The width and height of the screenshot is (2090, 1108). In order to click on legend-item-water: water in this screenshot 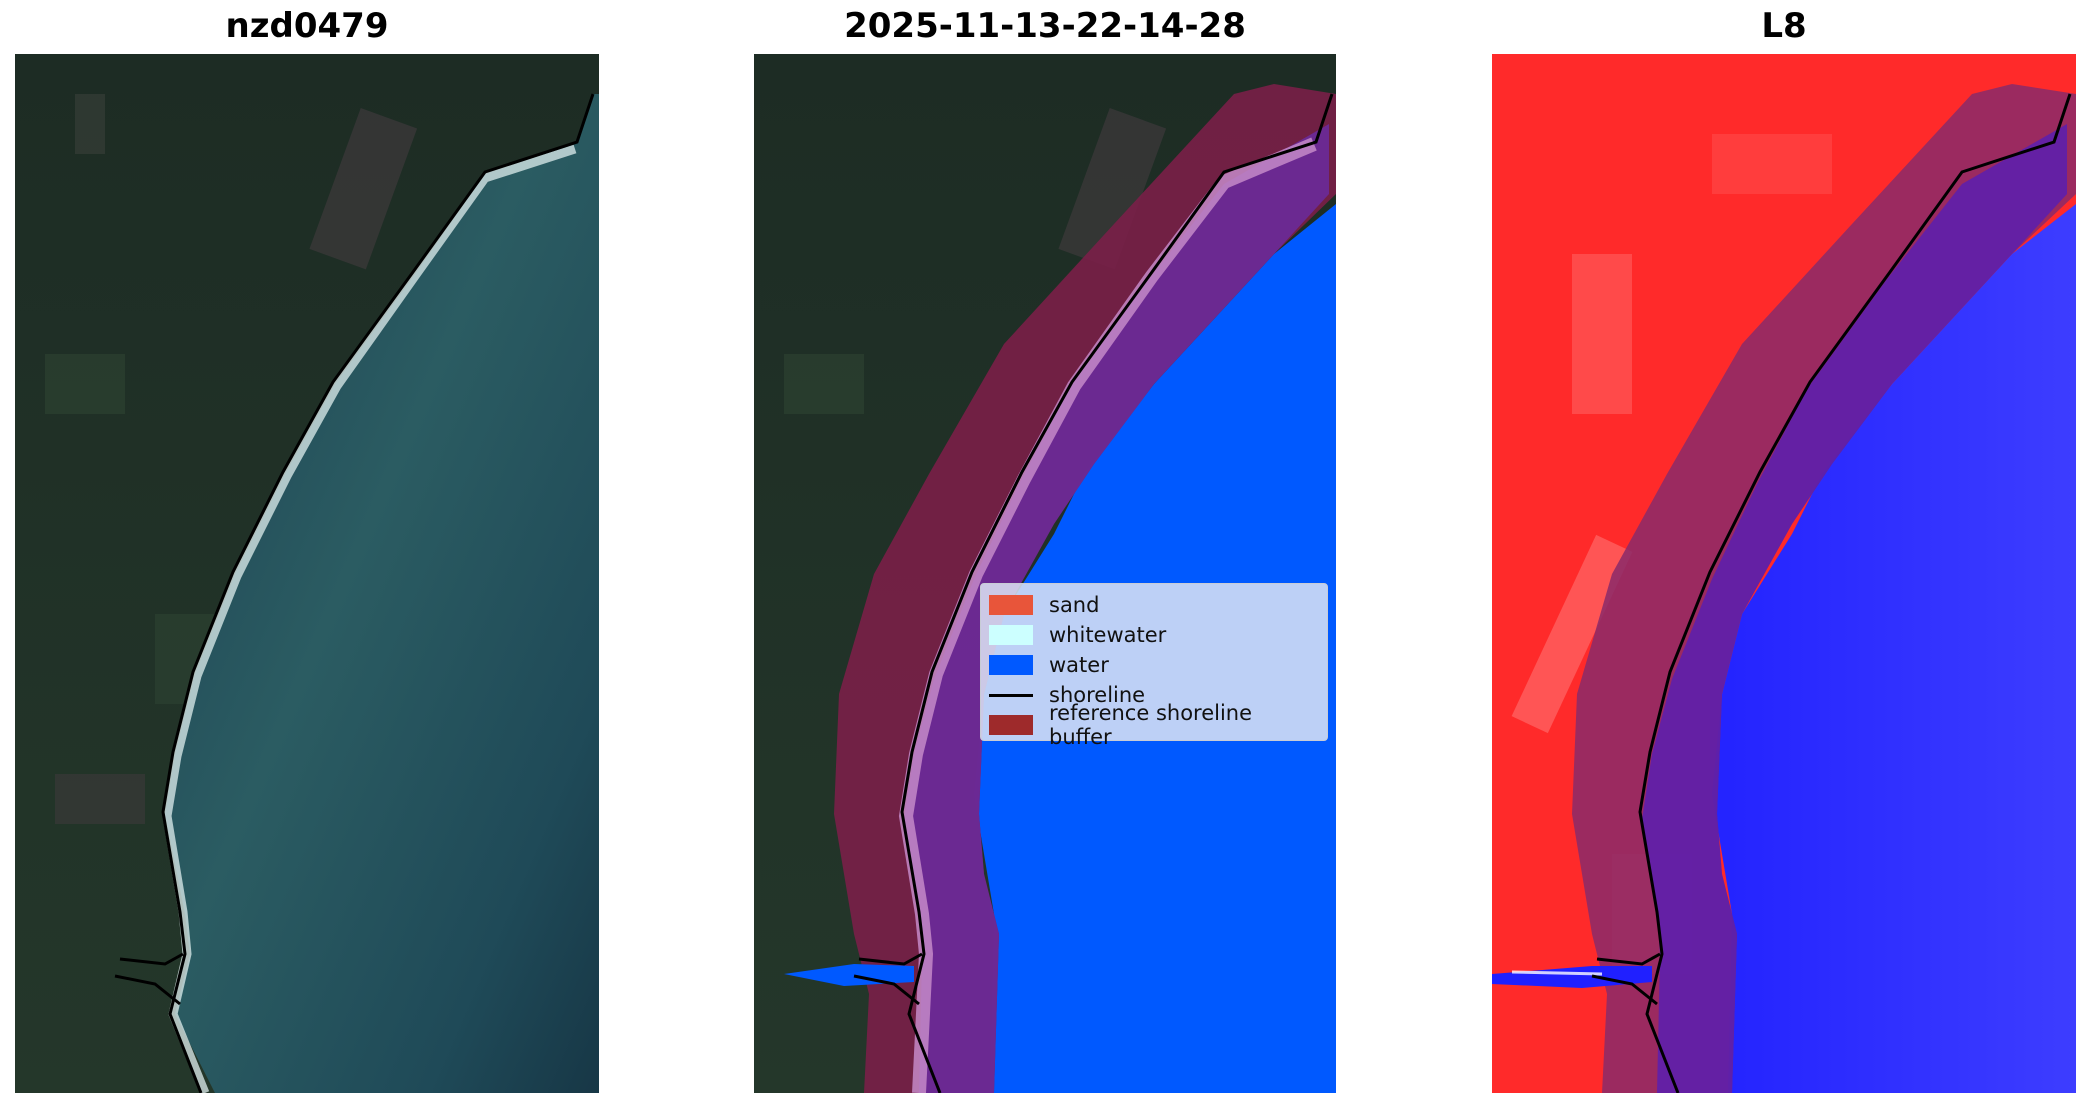, I will do `click(1154, 665)`.